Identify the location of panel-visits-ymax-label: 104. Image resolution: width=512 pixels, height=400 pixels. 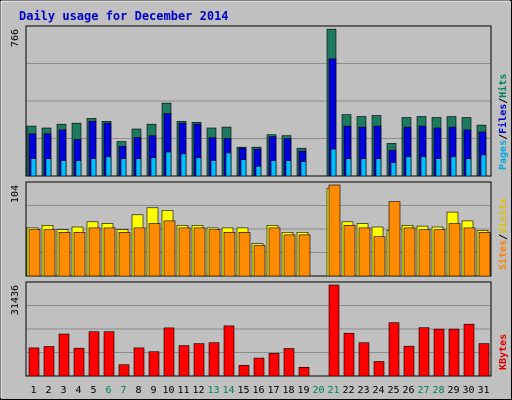
(15, 194).